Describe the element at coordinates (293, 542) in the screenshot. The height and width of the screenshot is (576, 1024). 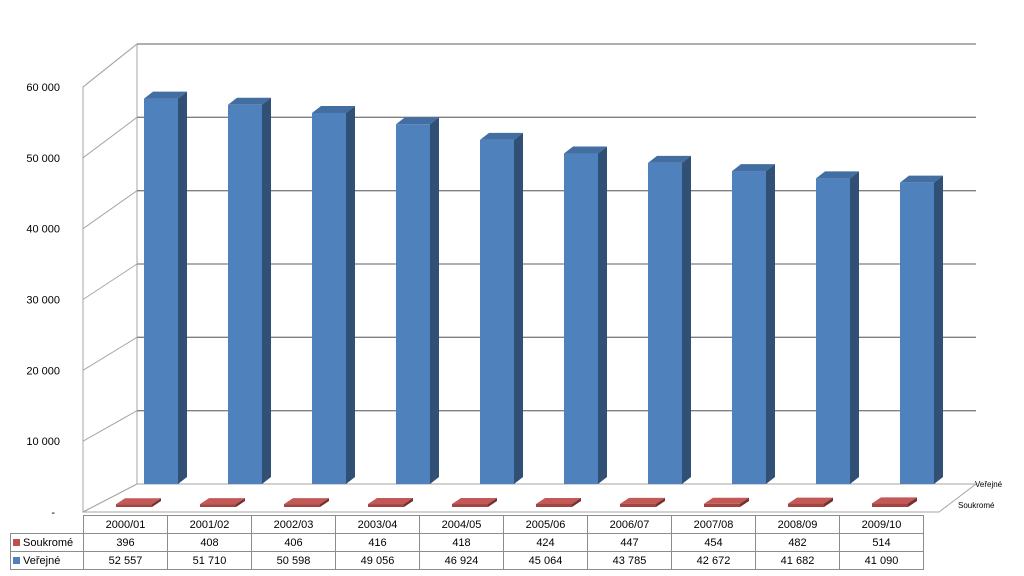
I see `table-cell: 406` at that location.